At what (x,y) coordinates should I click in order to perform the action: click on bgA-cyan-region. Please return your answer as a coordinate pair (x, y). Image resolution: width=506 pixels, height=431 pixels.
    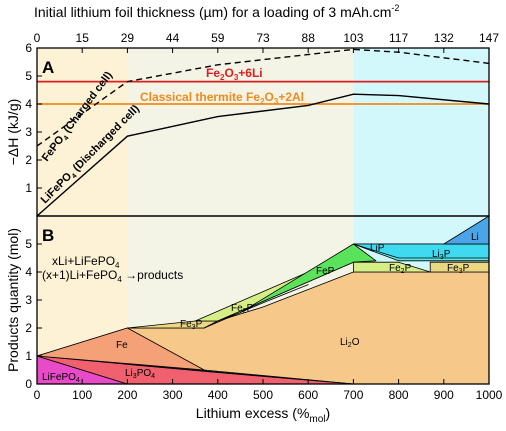
    Looking at the image, I should click on (421, 132).